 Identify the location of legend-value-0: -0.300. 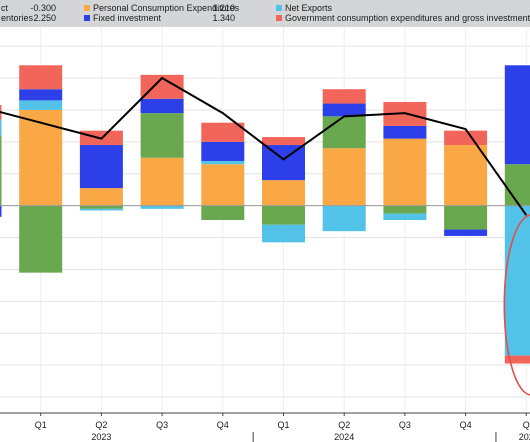
(43, 8).